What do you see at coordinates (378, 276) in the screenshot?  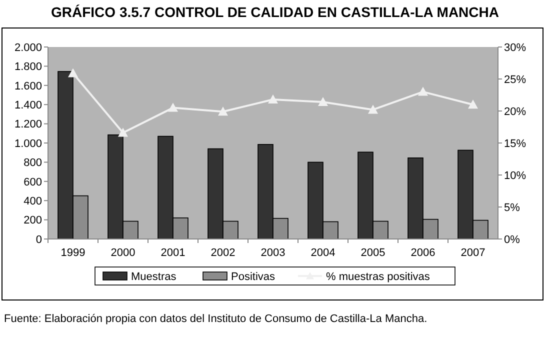 I see `legend-label: % muestras positivas` at bounding box center [378, 276].